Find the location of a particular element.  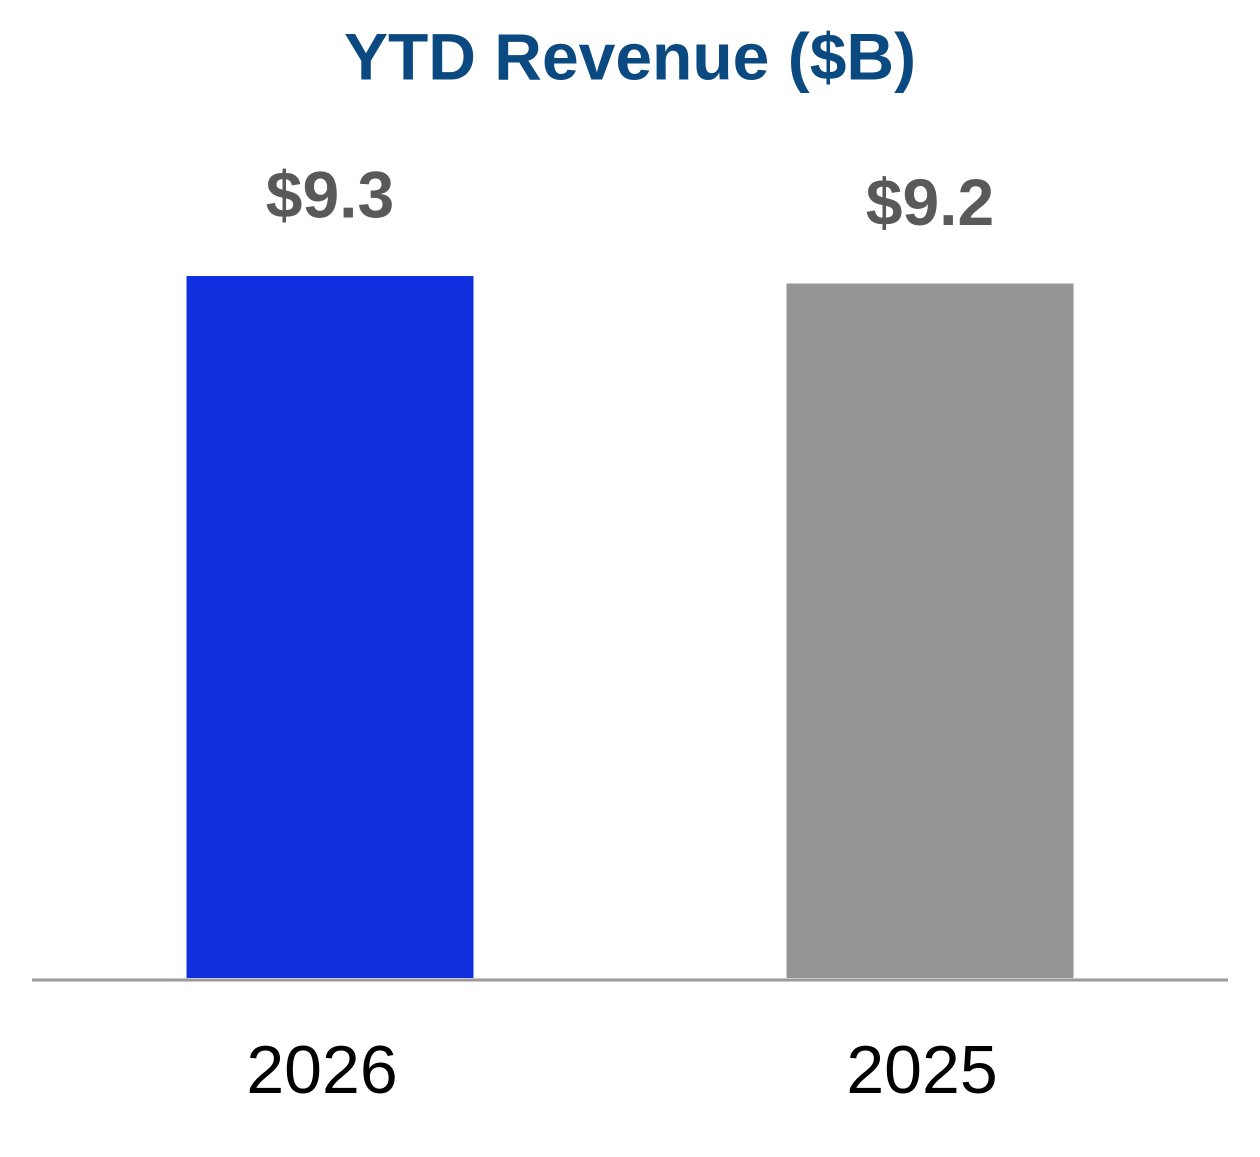

chart-title: YTD Revenue ($B) is located at coordinates (630, 56).